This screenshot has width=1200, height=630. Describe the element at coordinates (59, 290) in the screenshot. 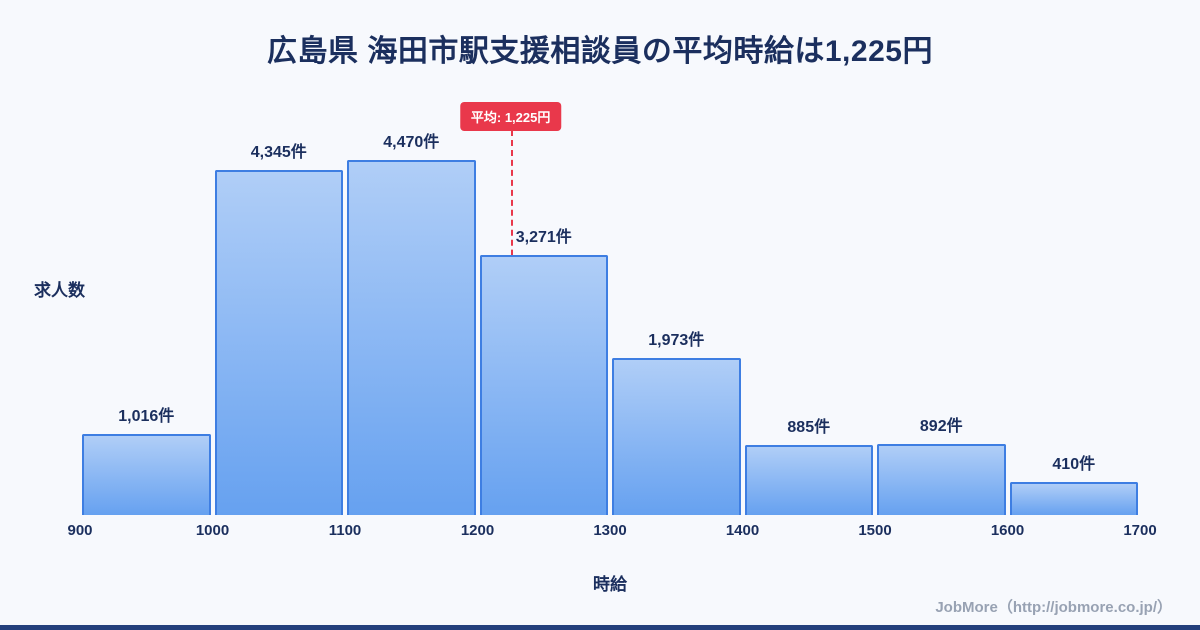

I see `y-axis-label: 求人数` at that location.